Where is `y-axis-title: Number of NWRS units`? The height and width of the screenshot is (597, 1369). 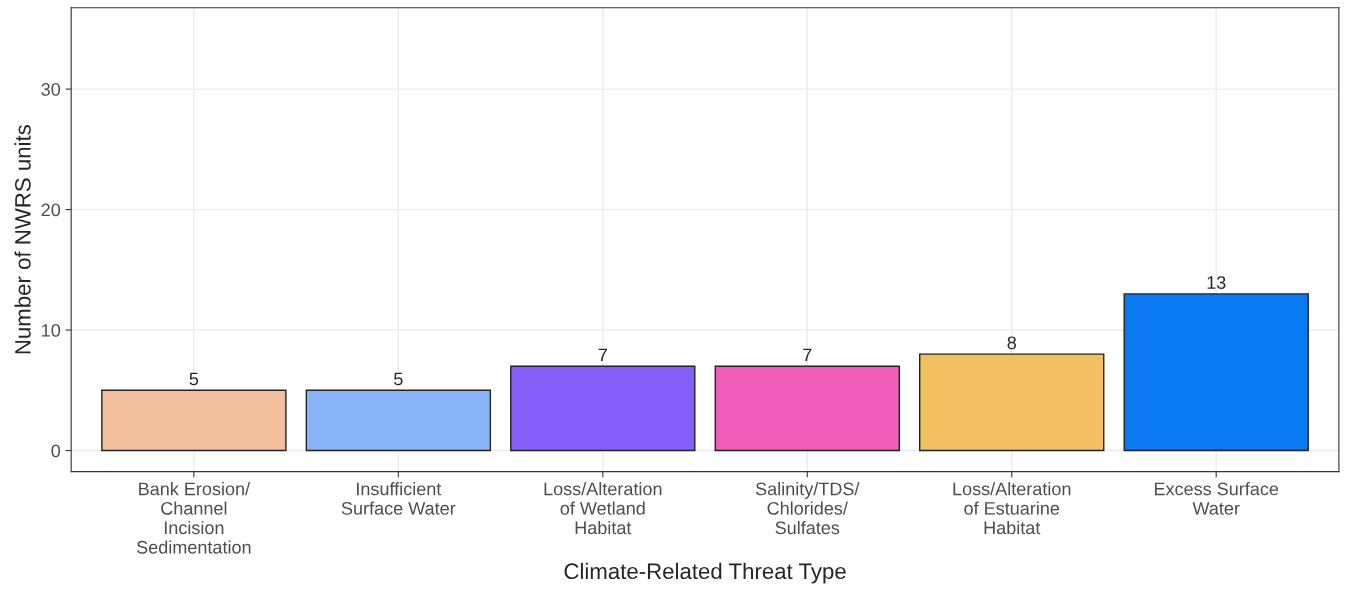
y-axis-title: Number of NWRS units is located at coordinates (22, 239).